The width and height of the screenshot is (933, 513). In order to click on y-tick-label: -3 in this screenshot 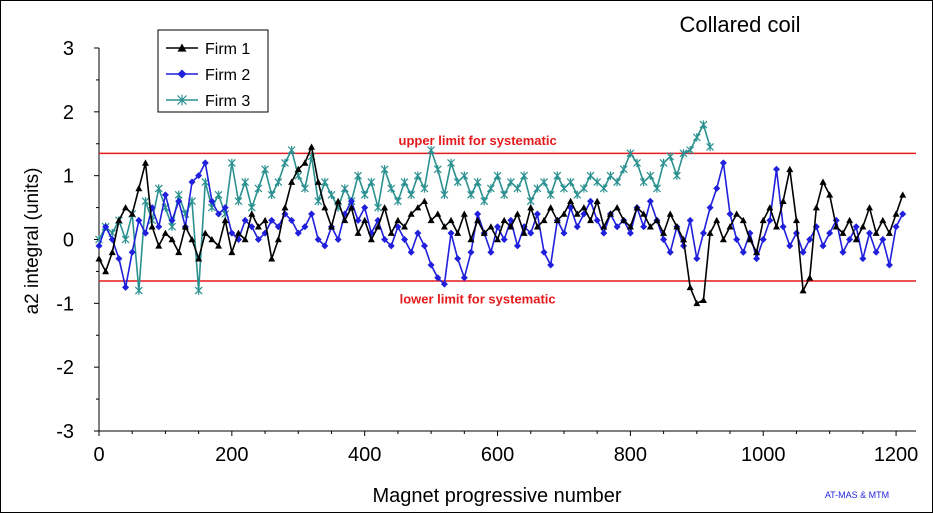, I will do `click(65, 432)`.